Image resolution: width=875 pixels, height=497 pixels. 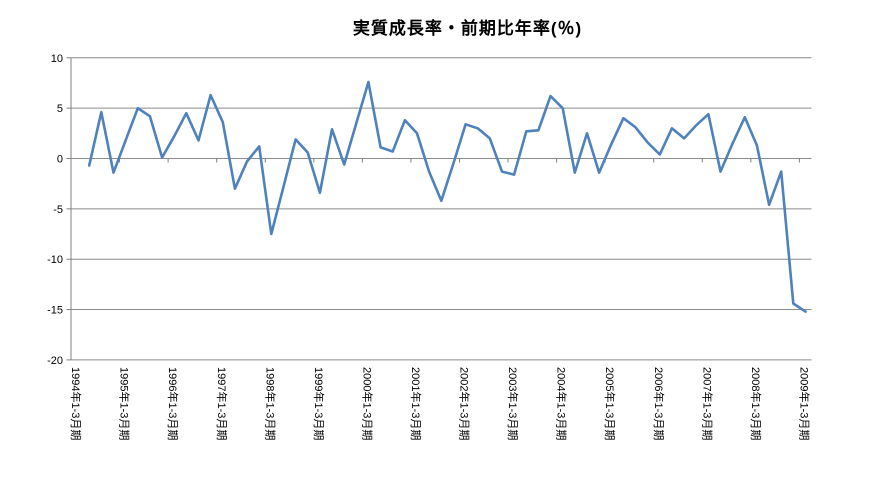 I want to click on x-axis-label: 2006年1-3月期, so click(x=659, y=403).